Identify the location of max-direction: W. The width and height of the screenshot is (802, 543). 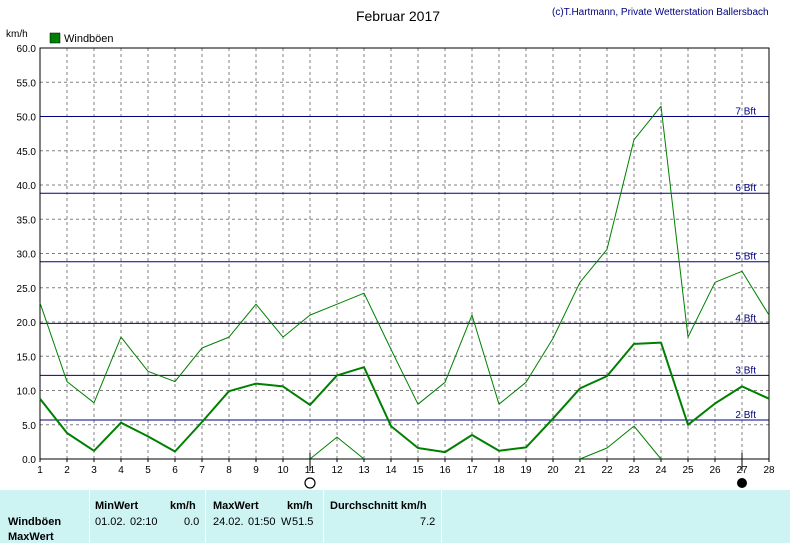
(286, 522).